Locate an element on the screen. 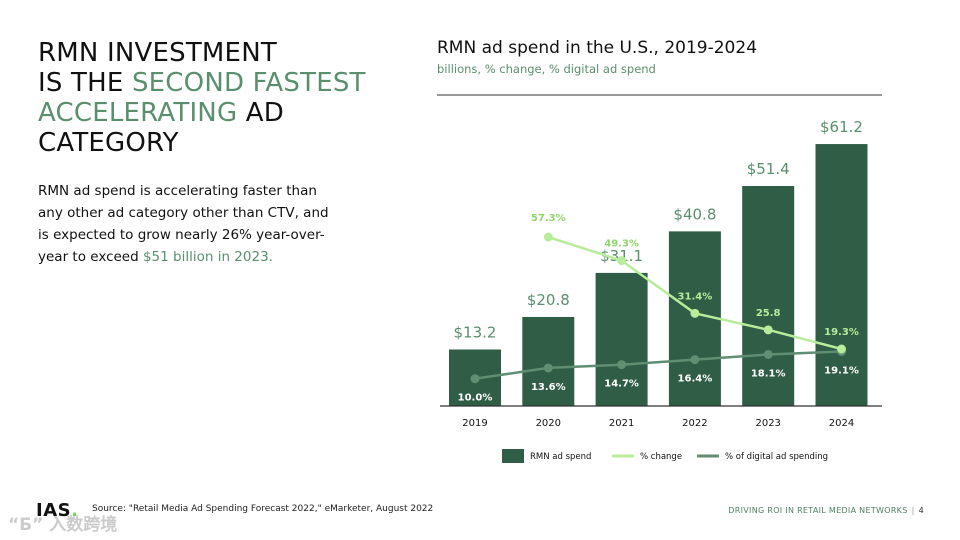 The height and width of the screenshot is (540, 960). chart-subtitle: billions, % change, % digital ad spend is located at coordinates (546, 69).